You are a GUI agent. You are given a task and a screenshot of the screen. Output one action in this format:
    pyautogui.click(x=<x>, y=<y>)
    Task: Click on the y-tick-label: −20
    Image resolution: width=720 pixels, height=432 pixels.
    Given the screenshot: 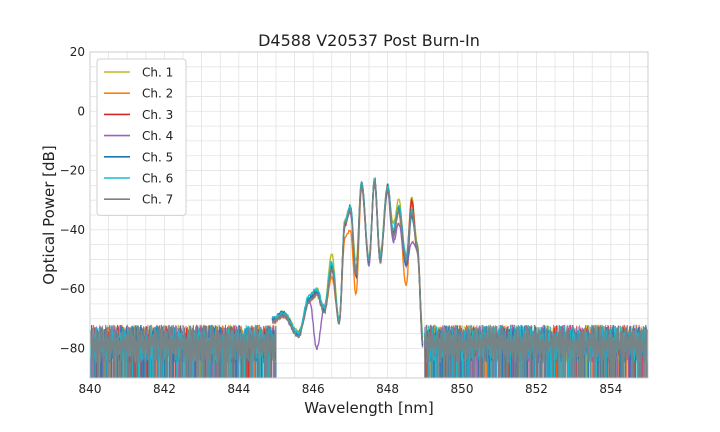 What is the action you would take?
    pyautogui.click(x=72, y=171)
    